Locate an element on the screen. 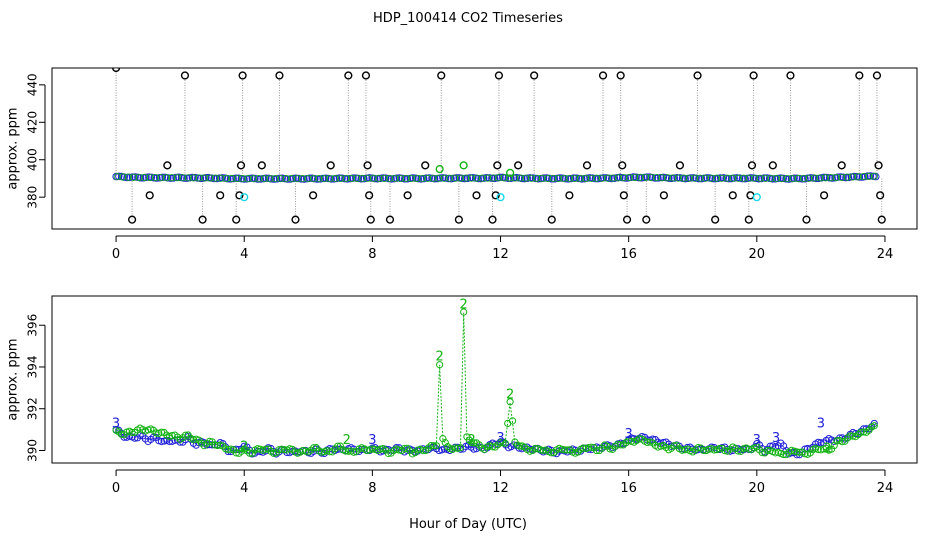  p1-x-tick-label: 12 is located at coordinates (500, 254).